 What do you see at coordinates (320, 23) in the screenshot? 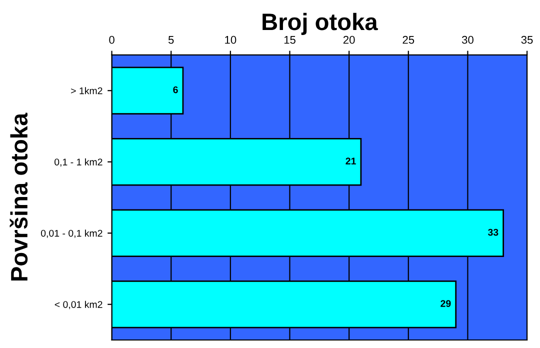
I see `x-axis-title: Broj otoka` at bounding box center [320, 23].